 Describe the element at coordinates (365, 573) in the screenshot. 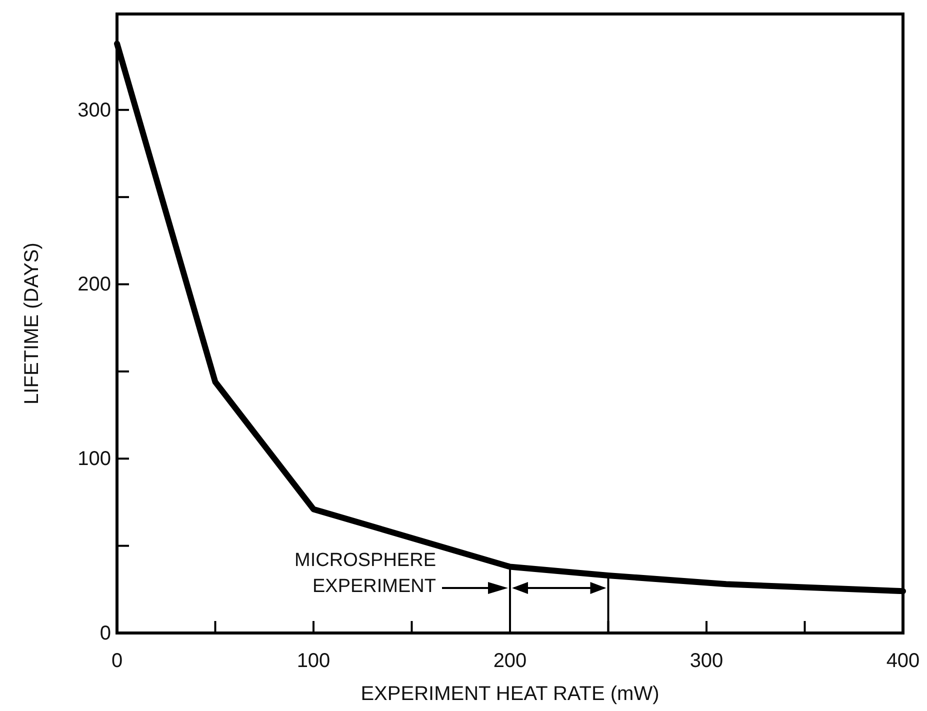

I see `annotation: MICROSPHERE EXPERIMENT` at that location.